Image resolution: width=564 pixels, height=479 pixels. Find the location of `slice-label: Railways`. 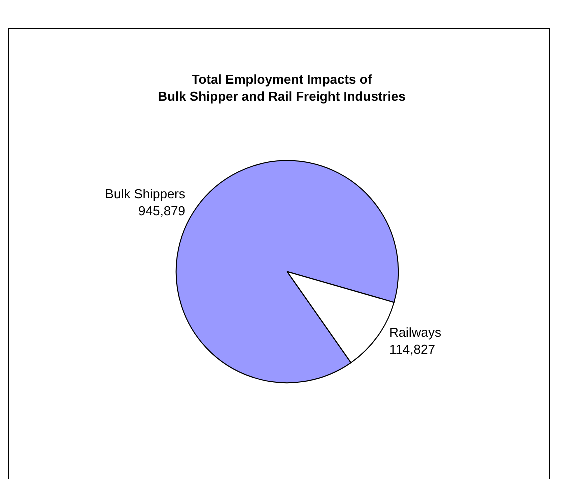

slice-label: Railways is located at coordinates (415, 332).